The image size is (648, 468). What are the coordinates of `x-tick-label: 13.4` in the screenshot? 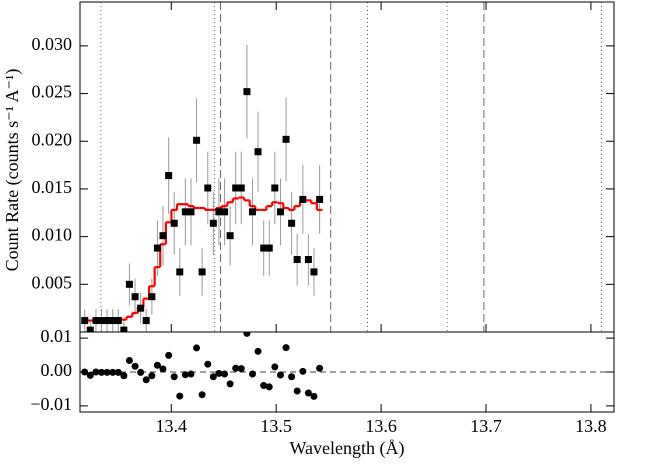 It's located at (172, 426).